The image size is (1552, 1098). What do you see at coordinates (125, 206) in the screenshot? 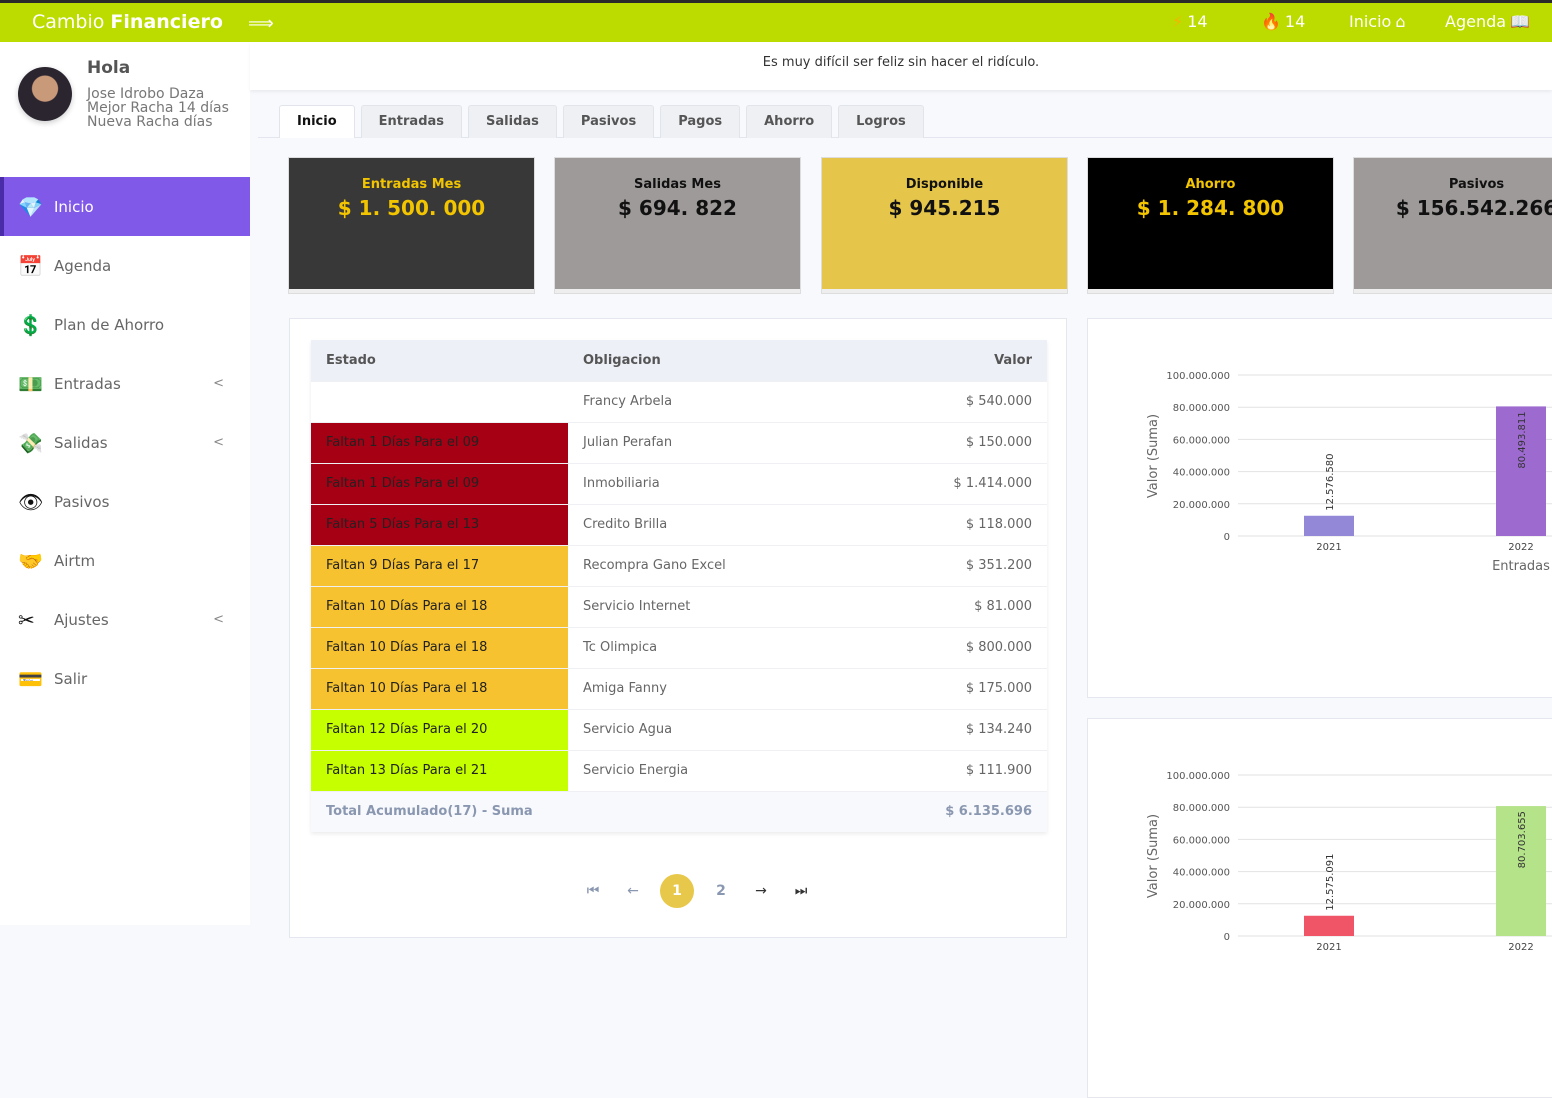
I see `sidebar-item-inicio: 💎 Inicio` at bounding box center [125, 206].